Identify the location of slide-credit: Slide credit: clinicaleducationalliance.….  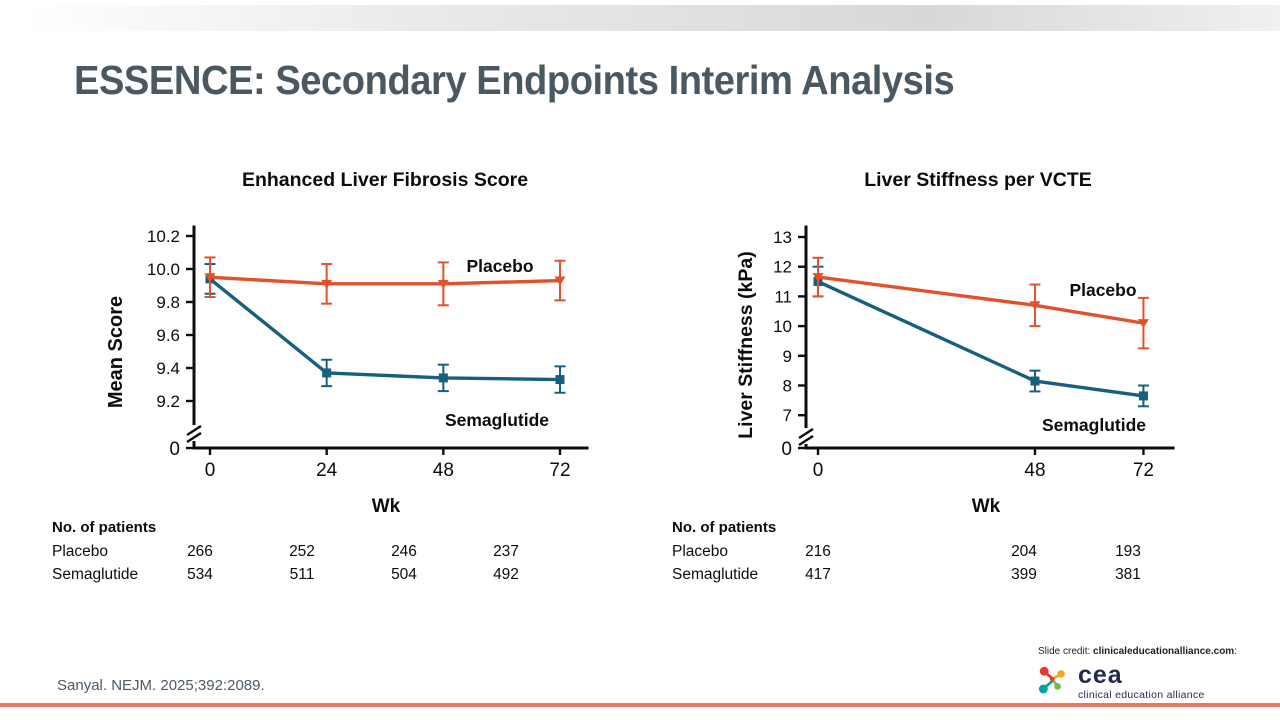
(1138, 673).